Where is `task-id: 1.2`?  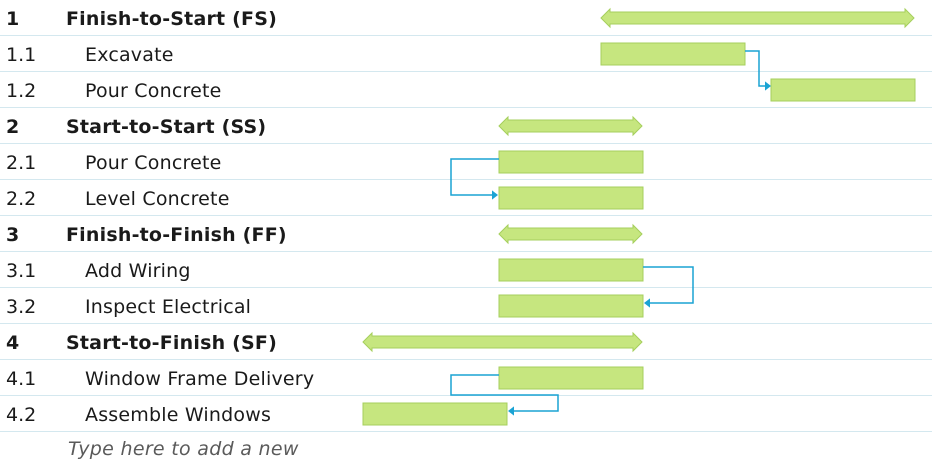
task-id: 1.2 is located at coordinates (21, 91).